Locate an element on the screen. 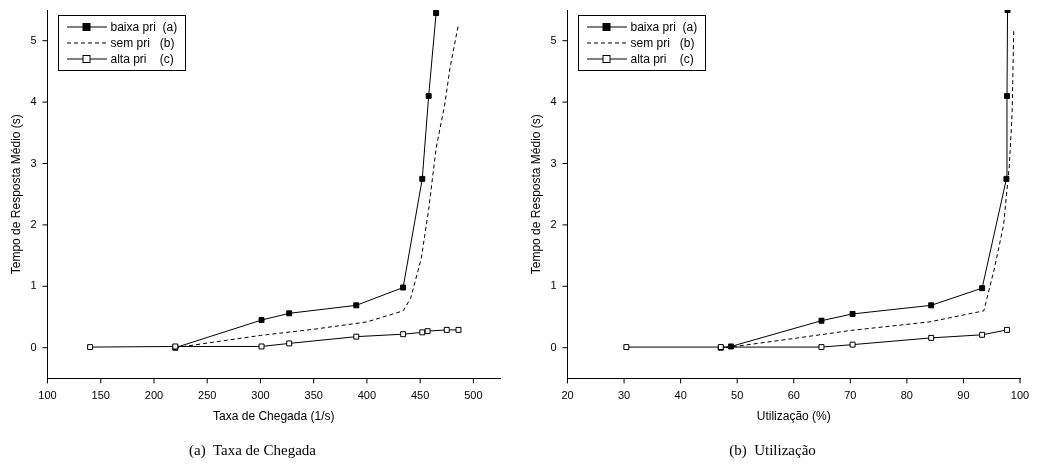  x-tick-label: 350 is located at coordinates (313, 395).